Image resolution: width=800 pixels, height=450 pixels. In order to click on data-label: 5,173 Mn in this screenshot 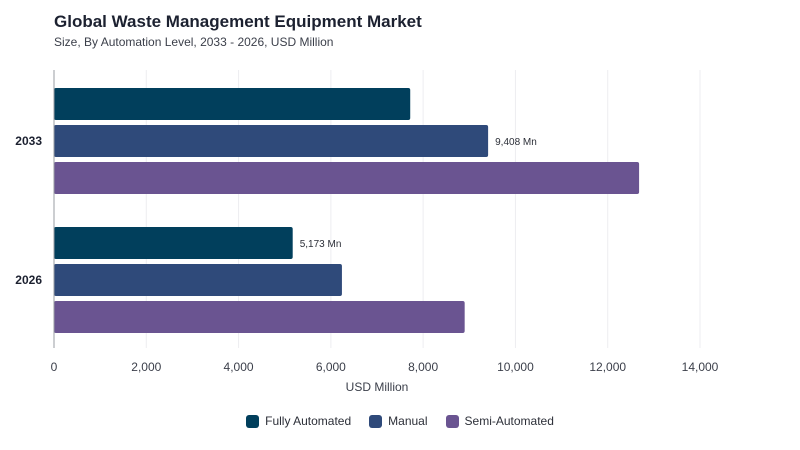, I will do `click(321, 244)`.